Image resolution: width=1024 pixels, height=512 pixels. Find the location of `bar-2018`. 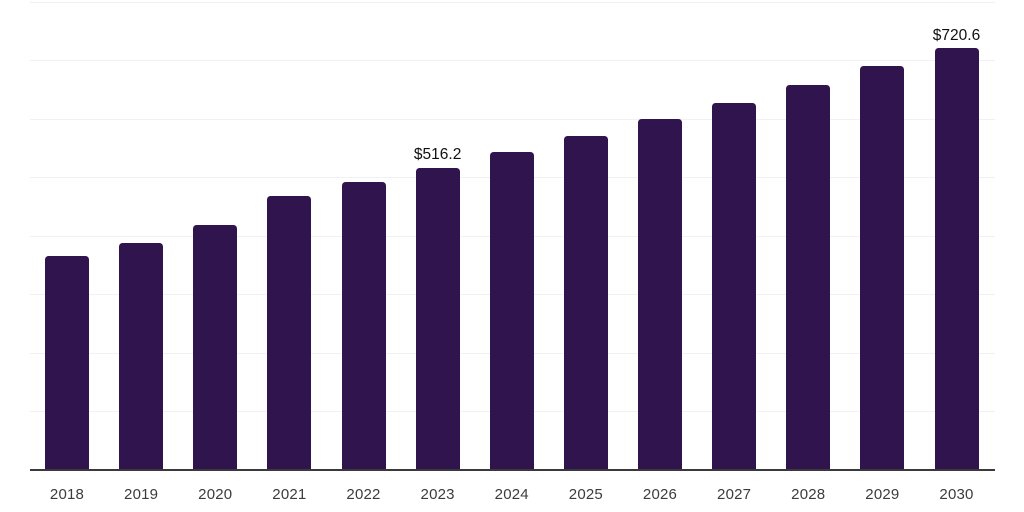

bar-2018 is located at coordinates (67, 362).